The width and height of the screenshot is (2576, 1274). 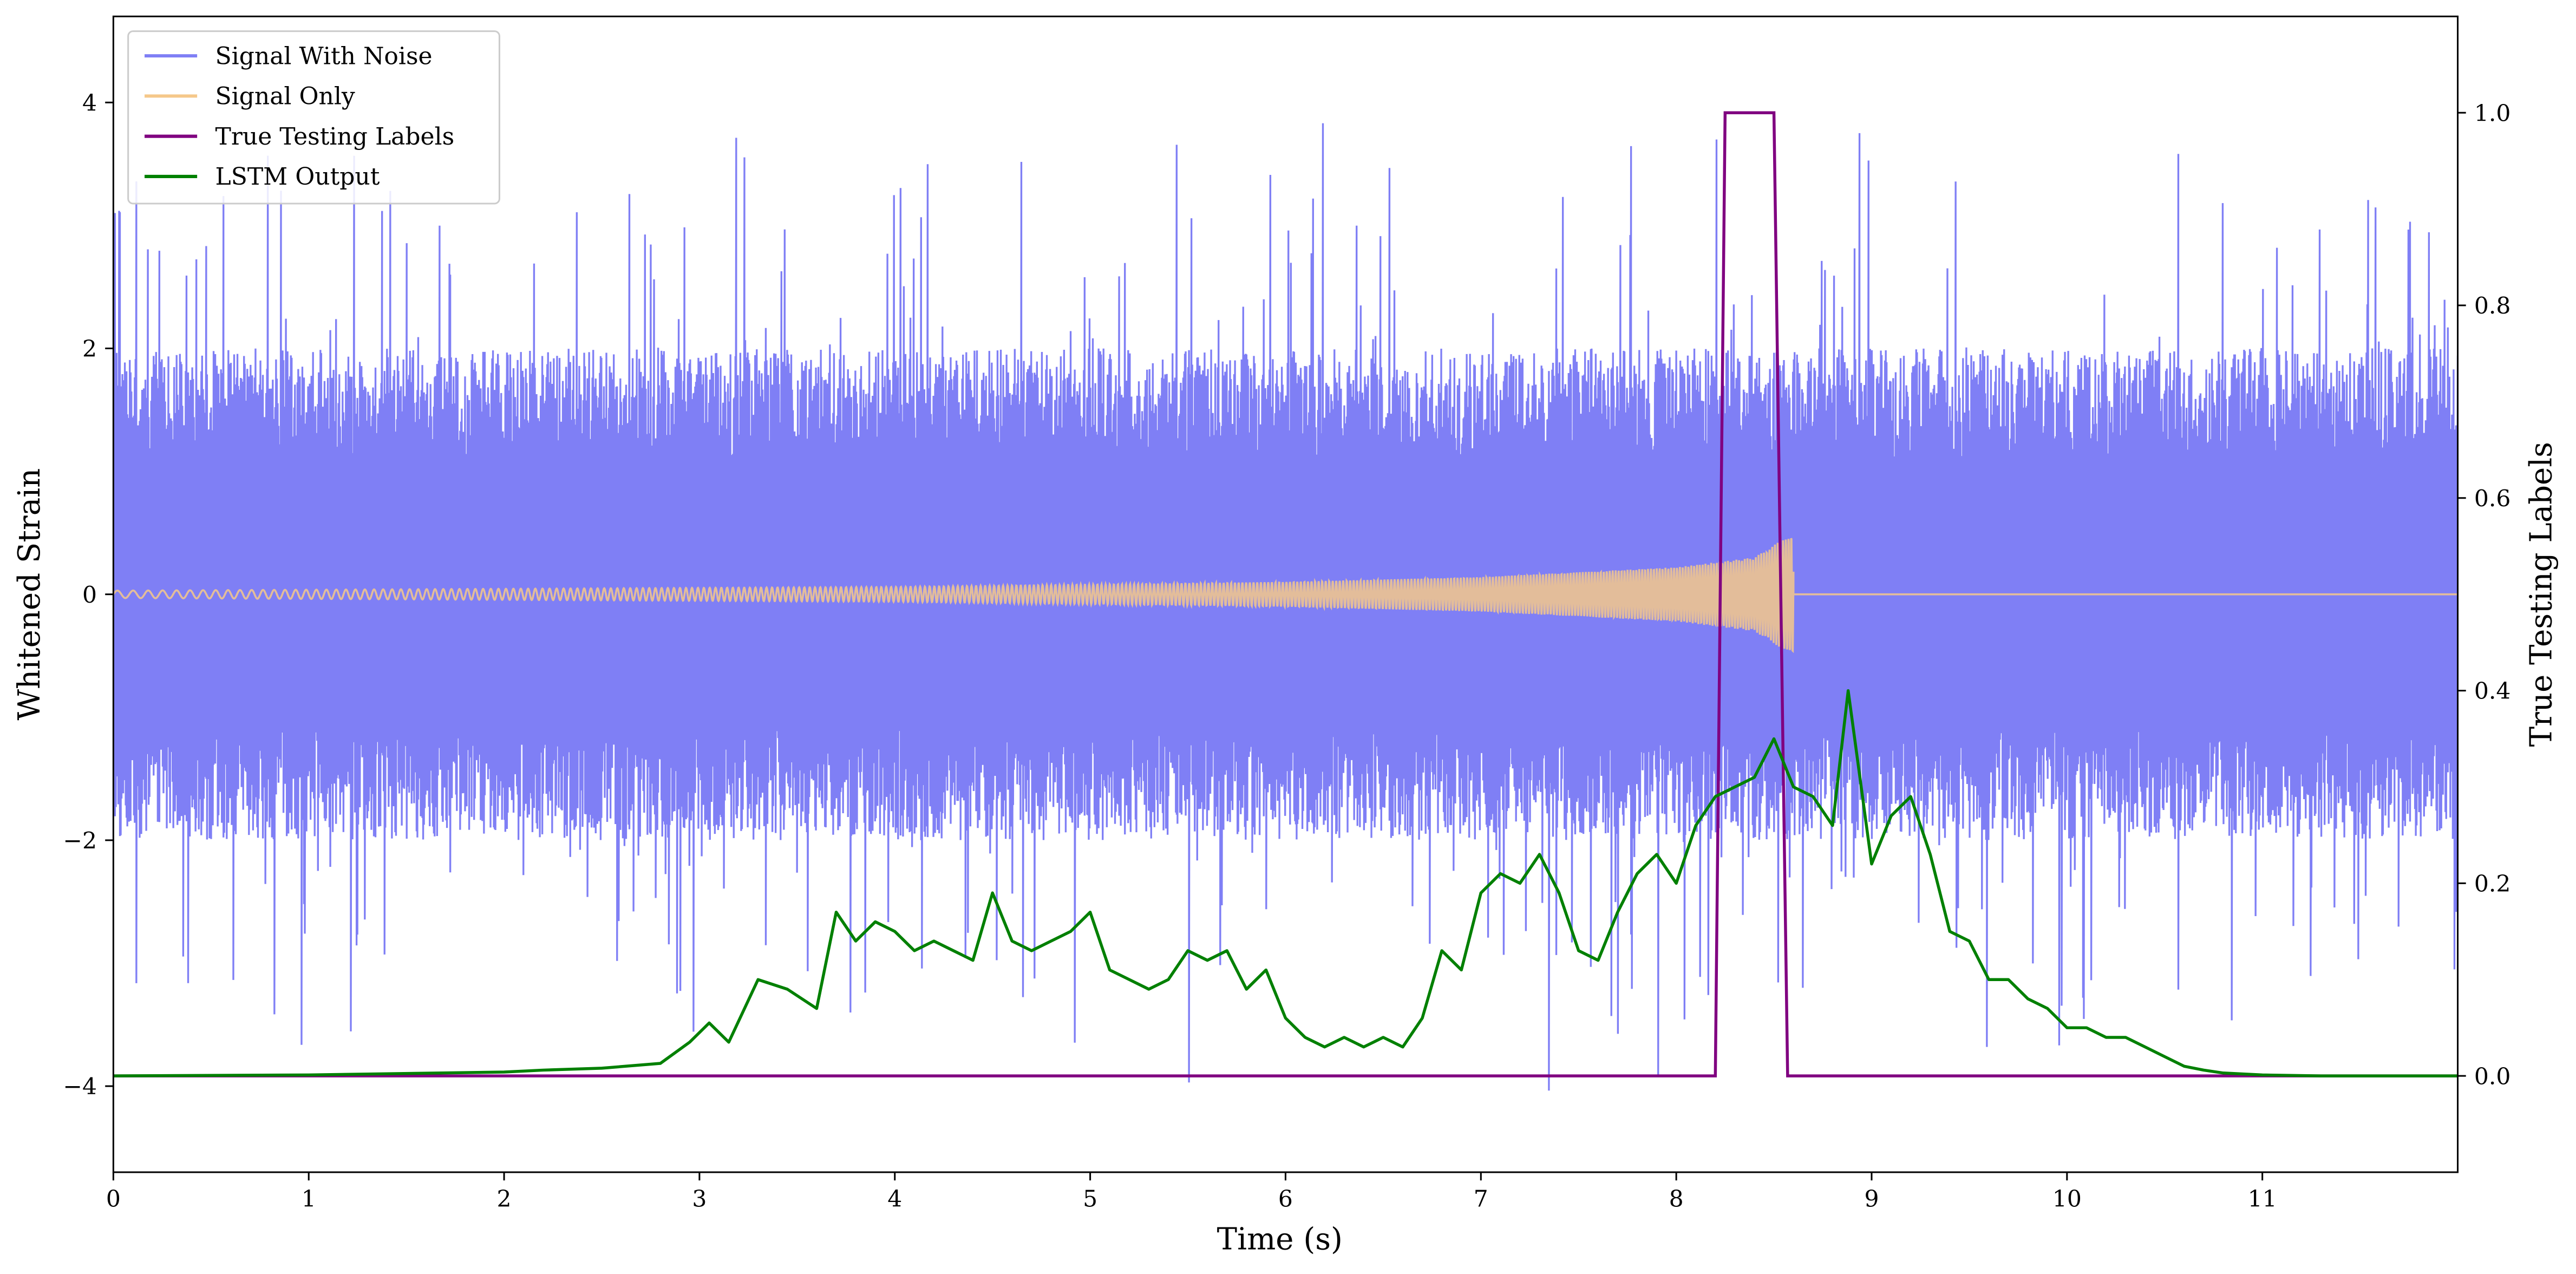 I want to click on legend-entry-signal-with-noise-label: Signal With Noise, so click(x=324, y=56).